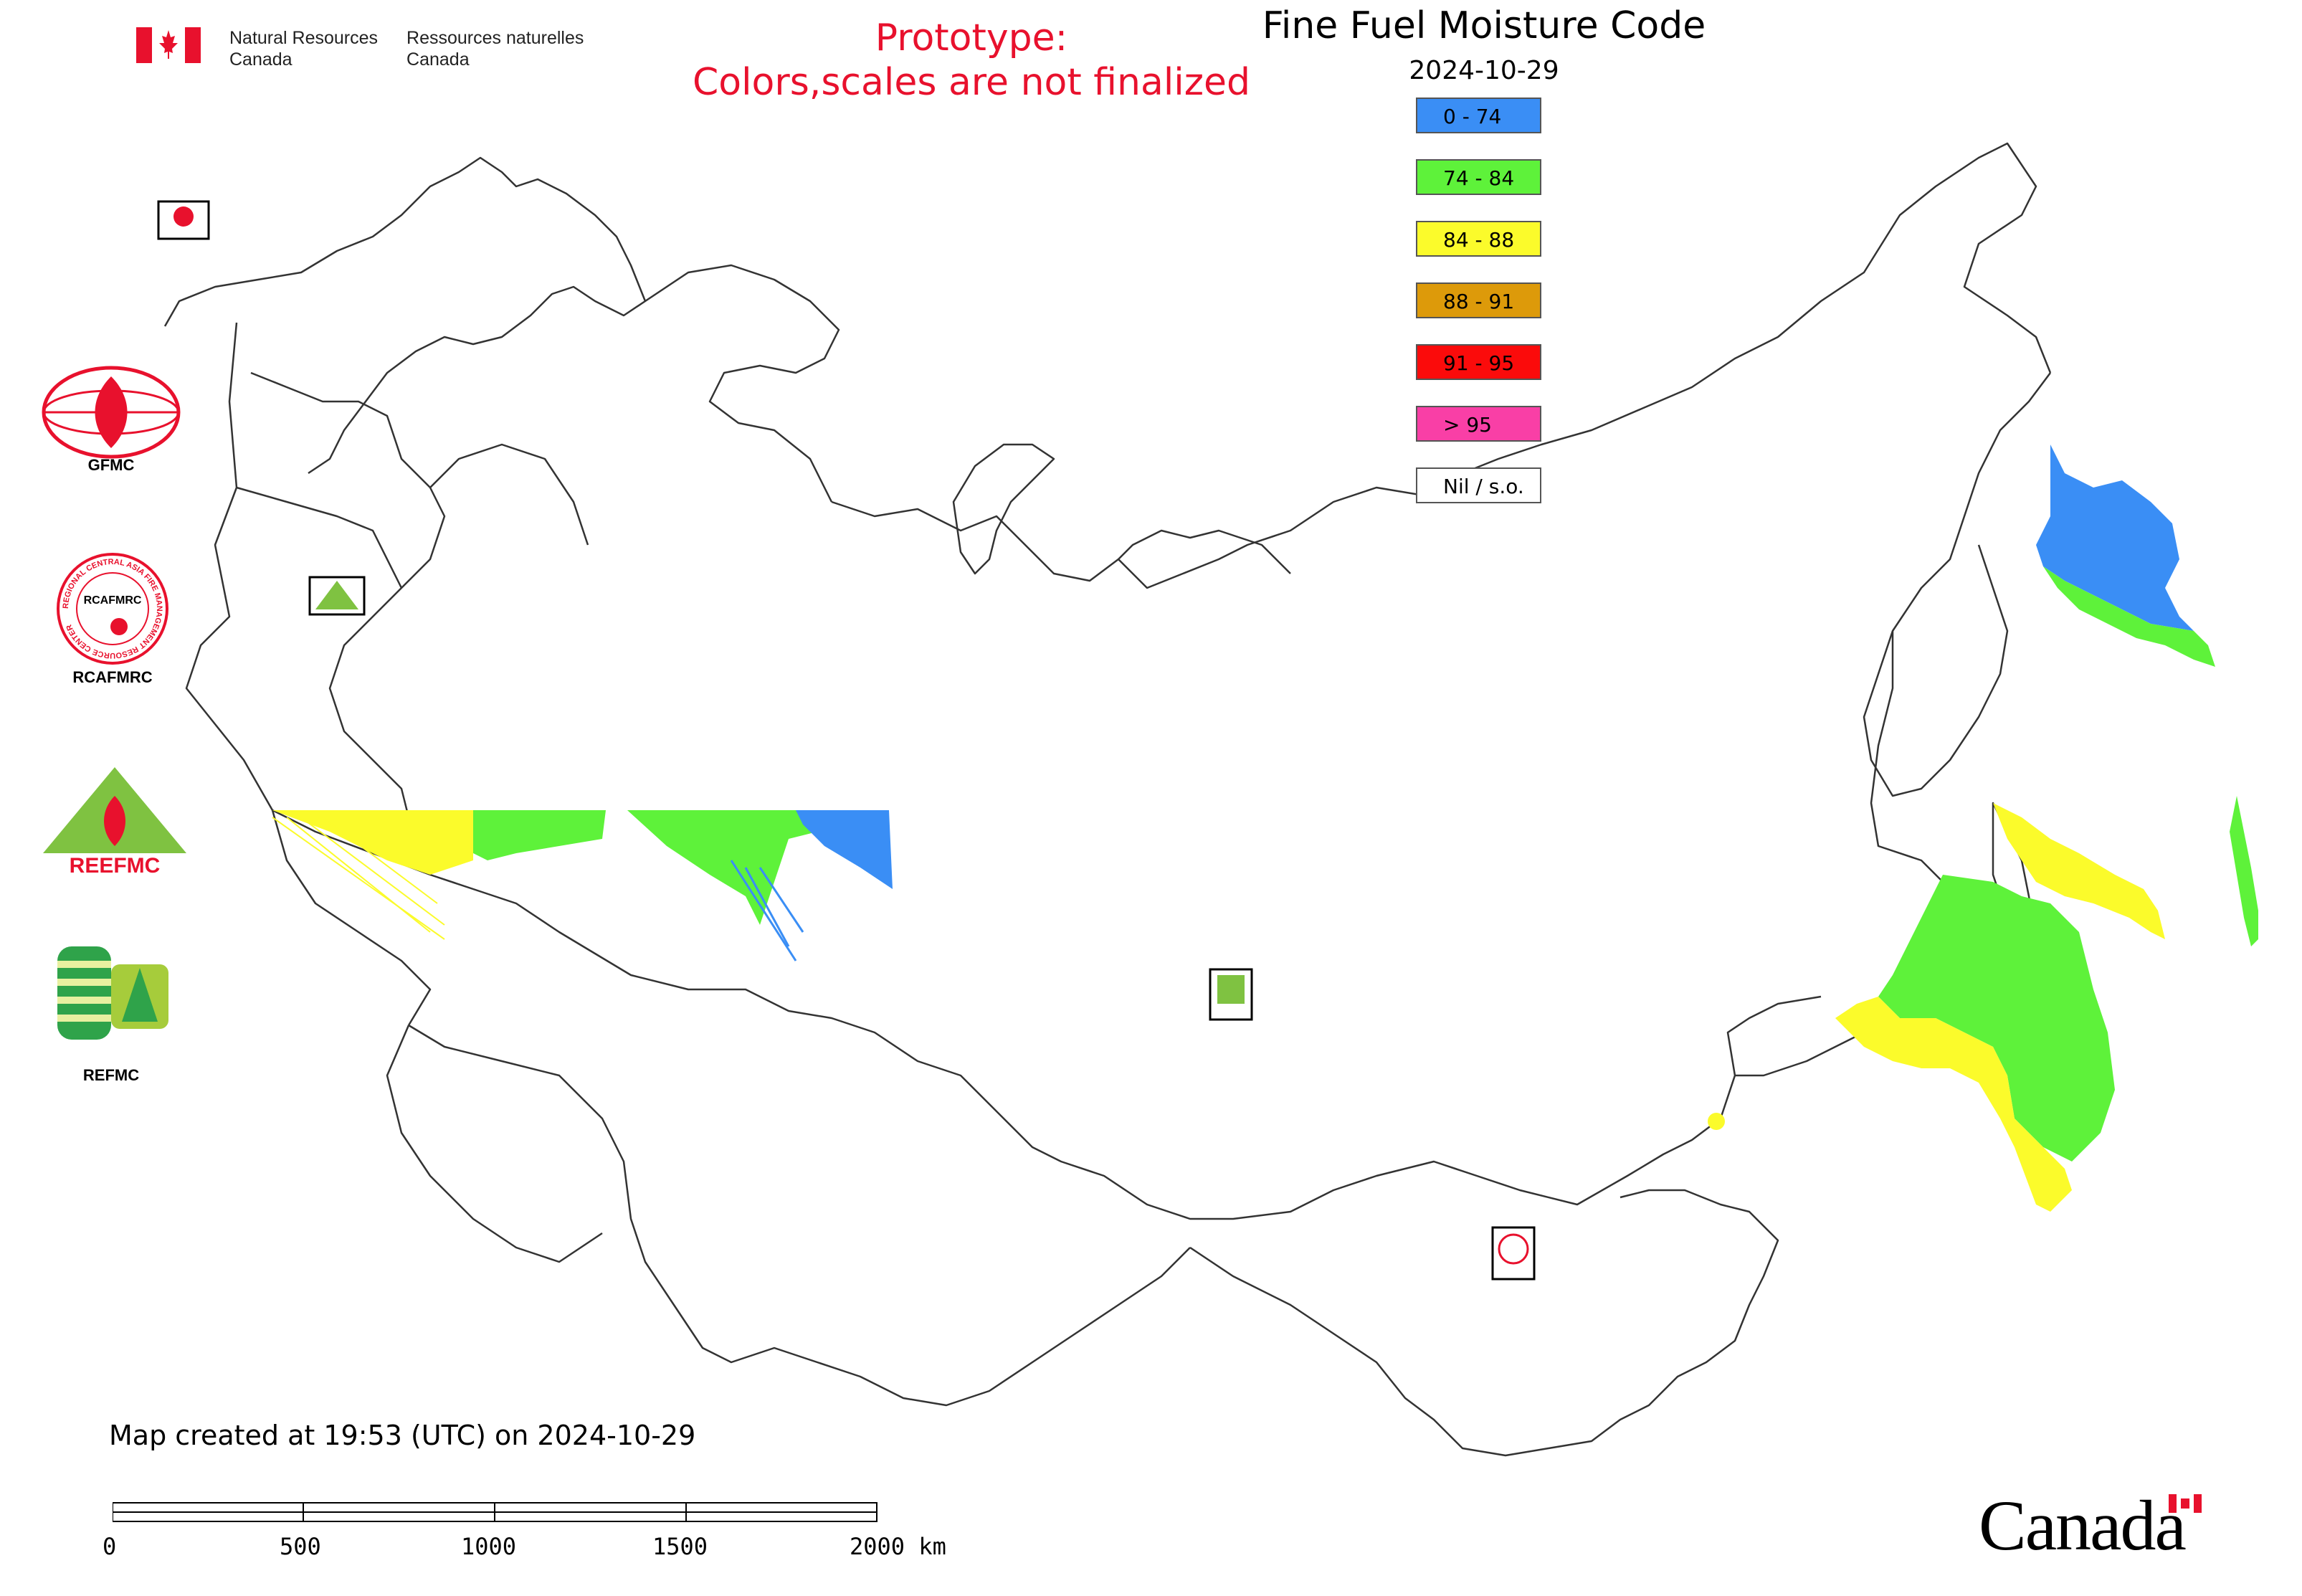 Image resolution: width=2302 pixels, height=1596 pixels. I want to click on ffmc-sakhalin-green, so click(2244, 871).